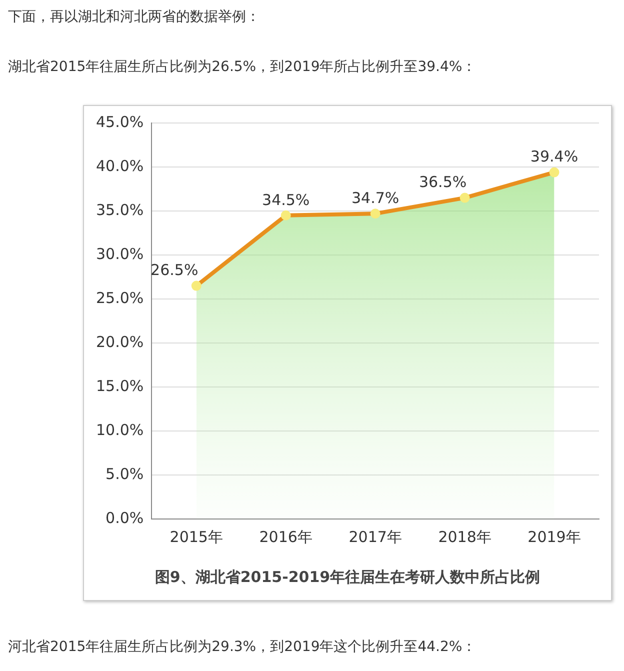 The image size is (624, 671). I want to click on text: 湖北省2015年往届生所占比例为26.5%，到2019年所占比例升至39.4%：, so click(242, 67).